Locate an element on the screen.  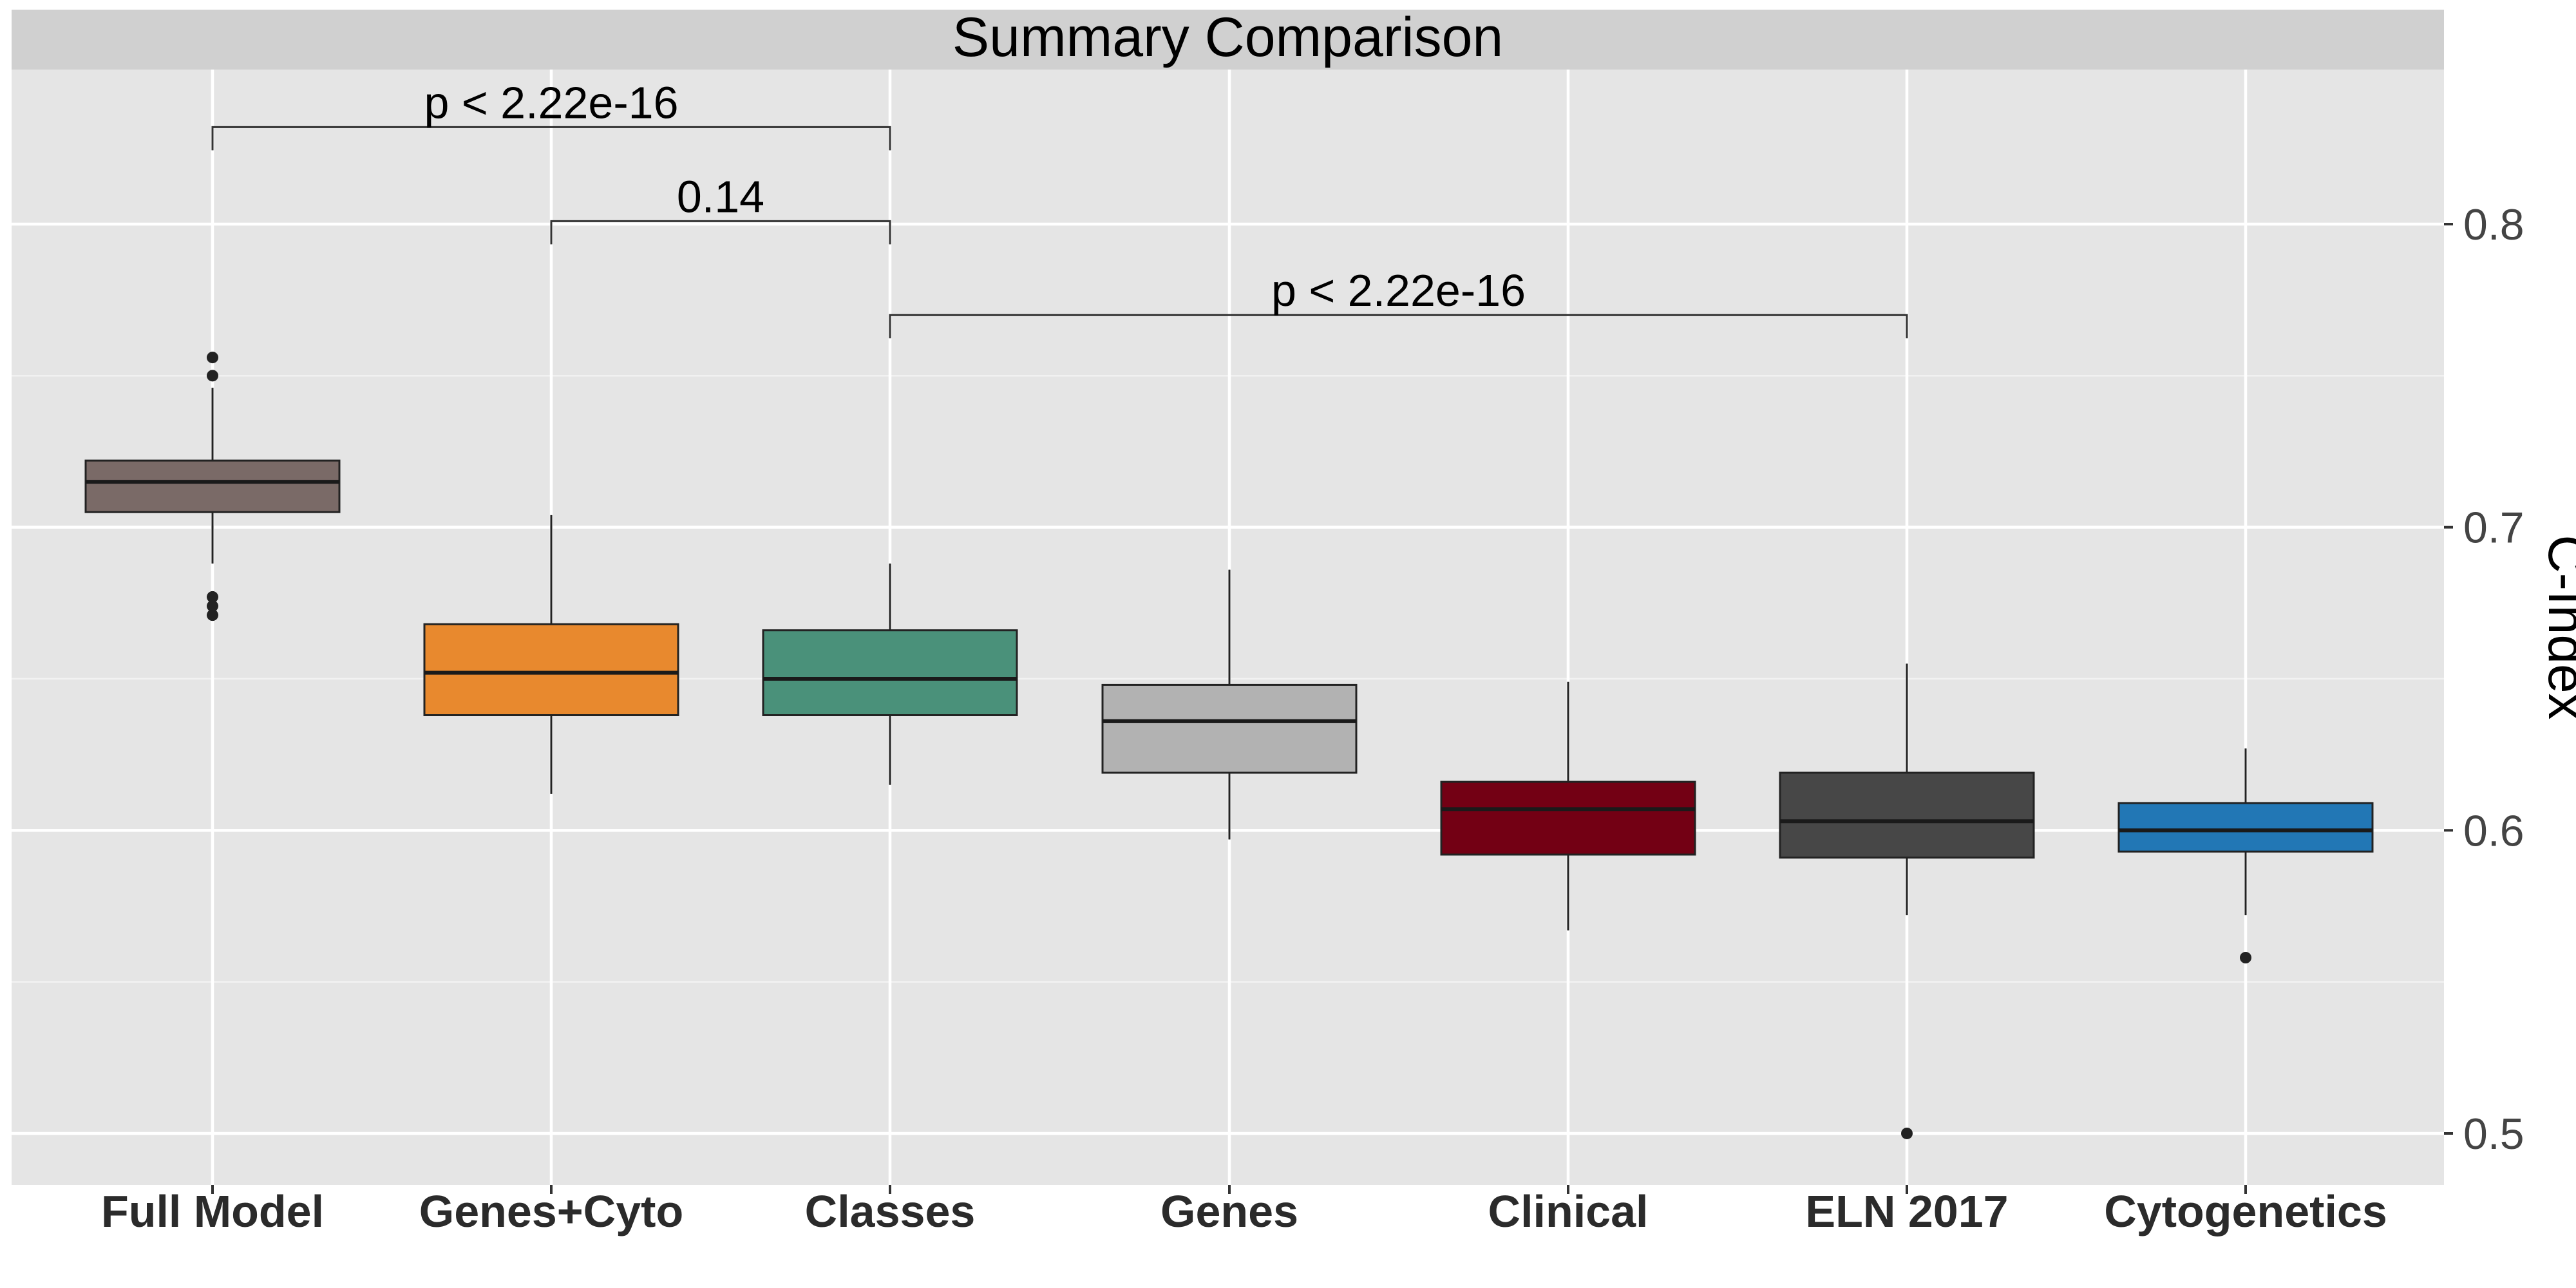
box-cytogenetics is located at coordinates (2245, 827).